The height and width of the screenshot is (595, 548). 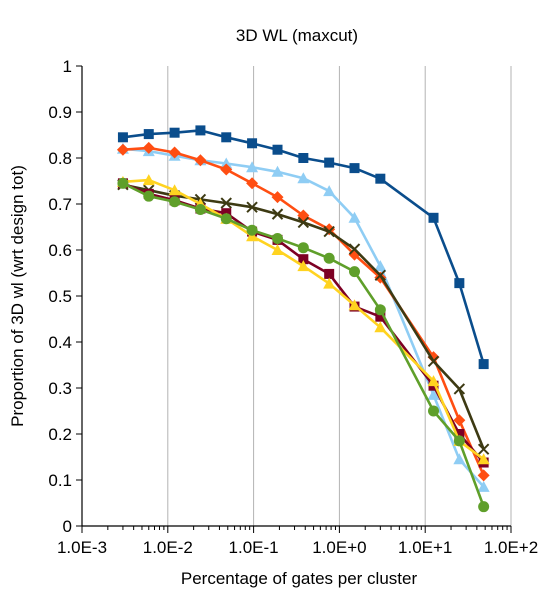 I want to click on y-axis-label: Proportion of 3D wl (wrt design tot), so click(x=17, y=296).